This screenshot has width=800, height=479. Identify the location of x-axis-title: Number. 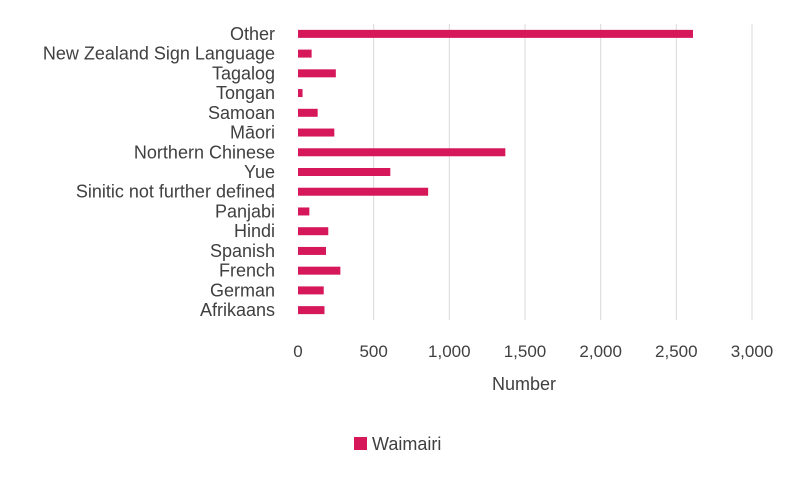
(524, 384).